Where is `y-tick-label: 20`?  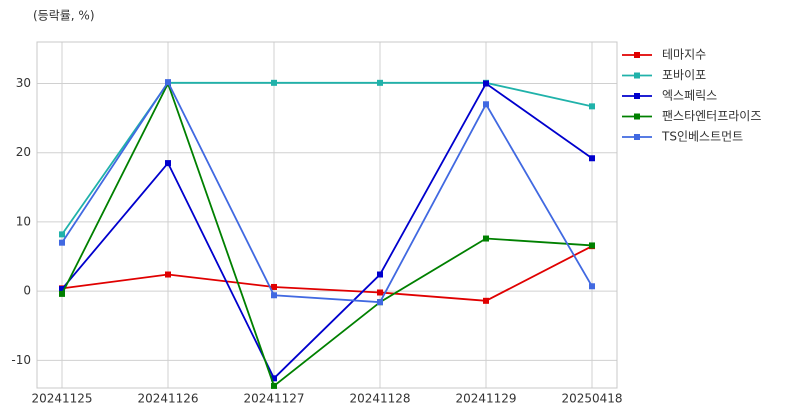
y-tick-label: 20 is located at coordinates (23, 152).